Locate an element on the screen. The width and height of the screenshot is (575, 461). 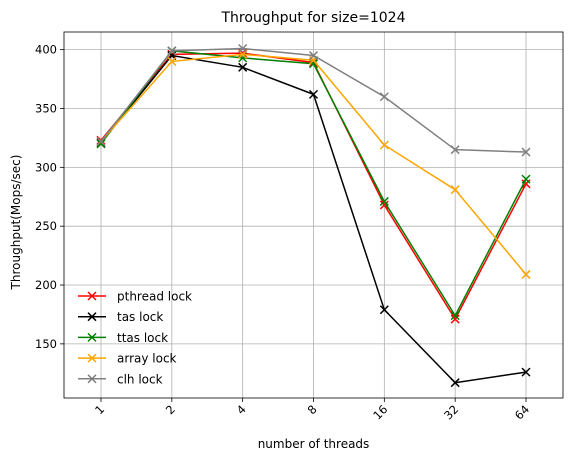
legend-item: pthread lock is located at coordinates (135, 297).